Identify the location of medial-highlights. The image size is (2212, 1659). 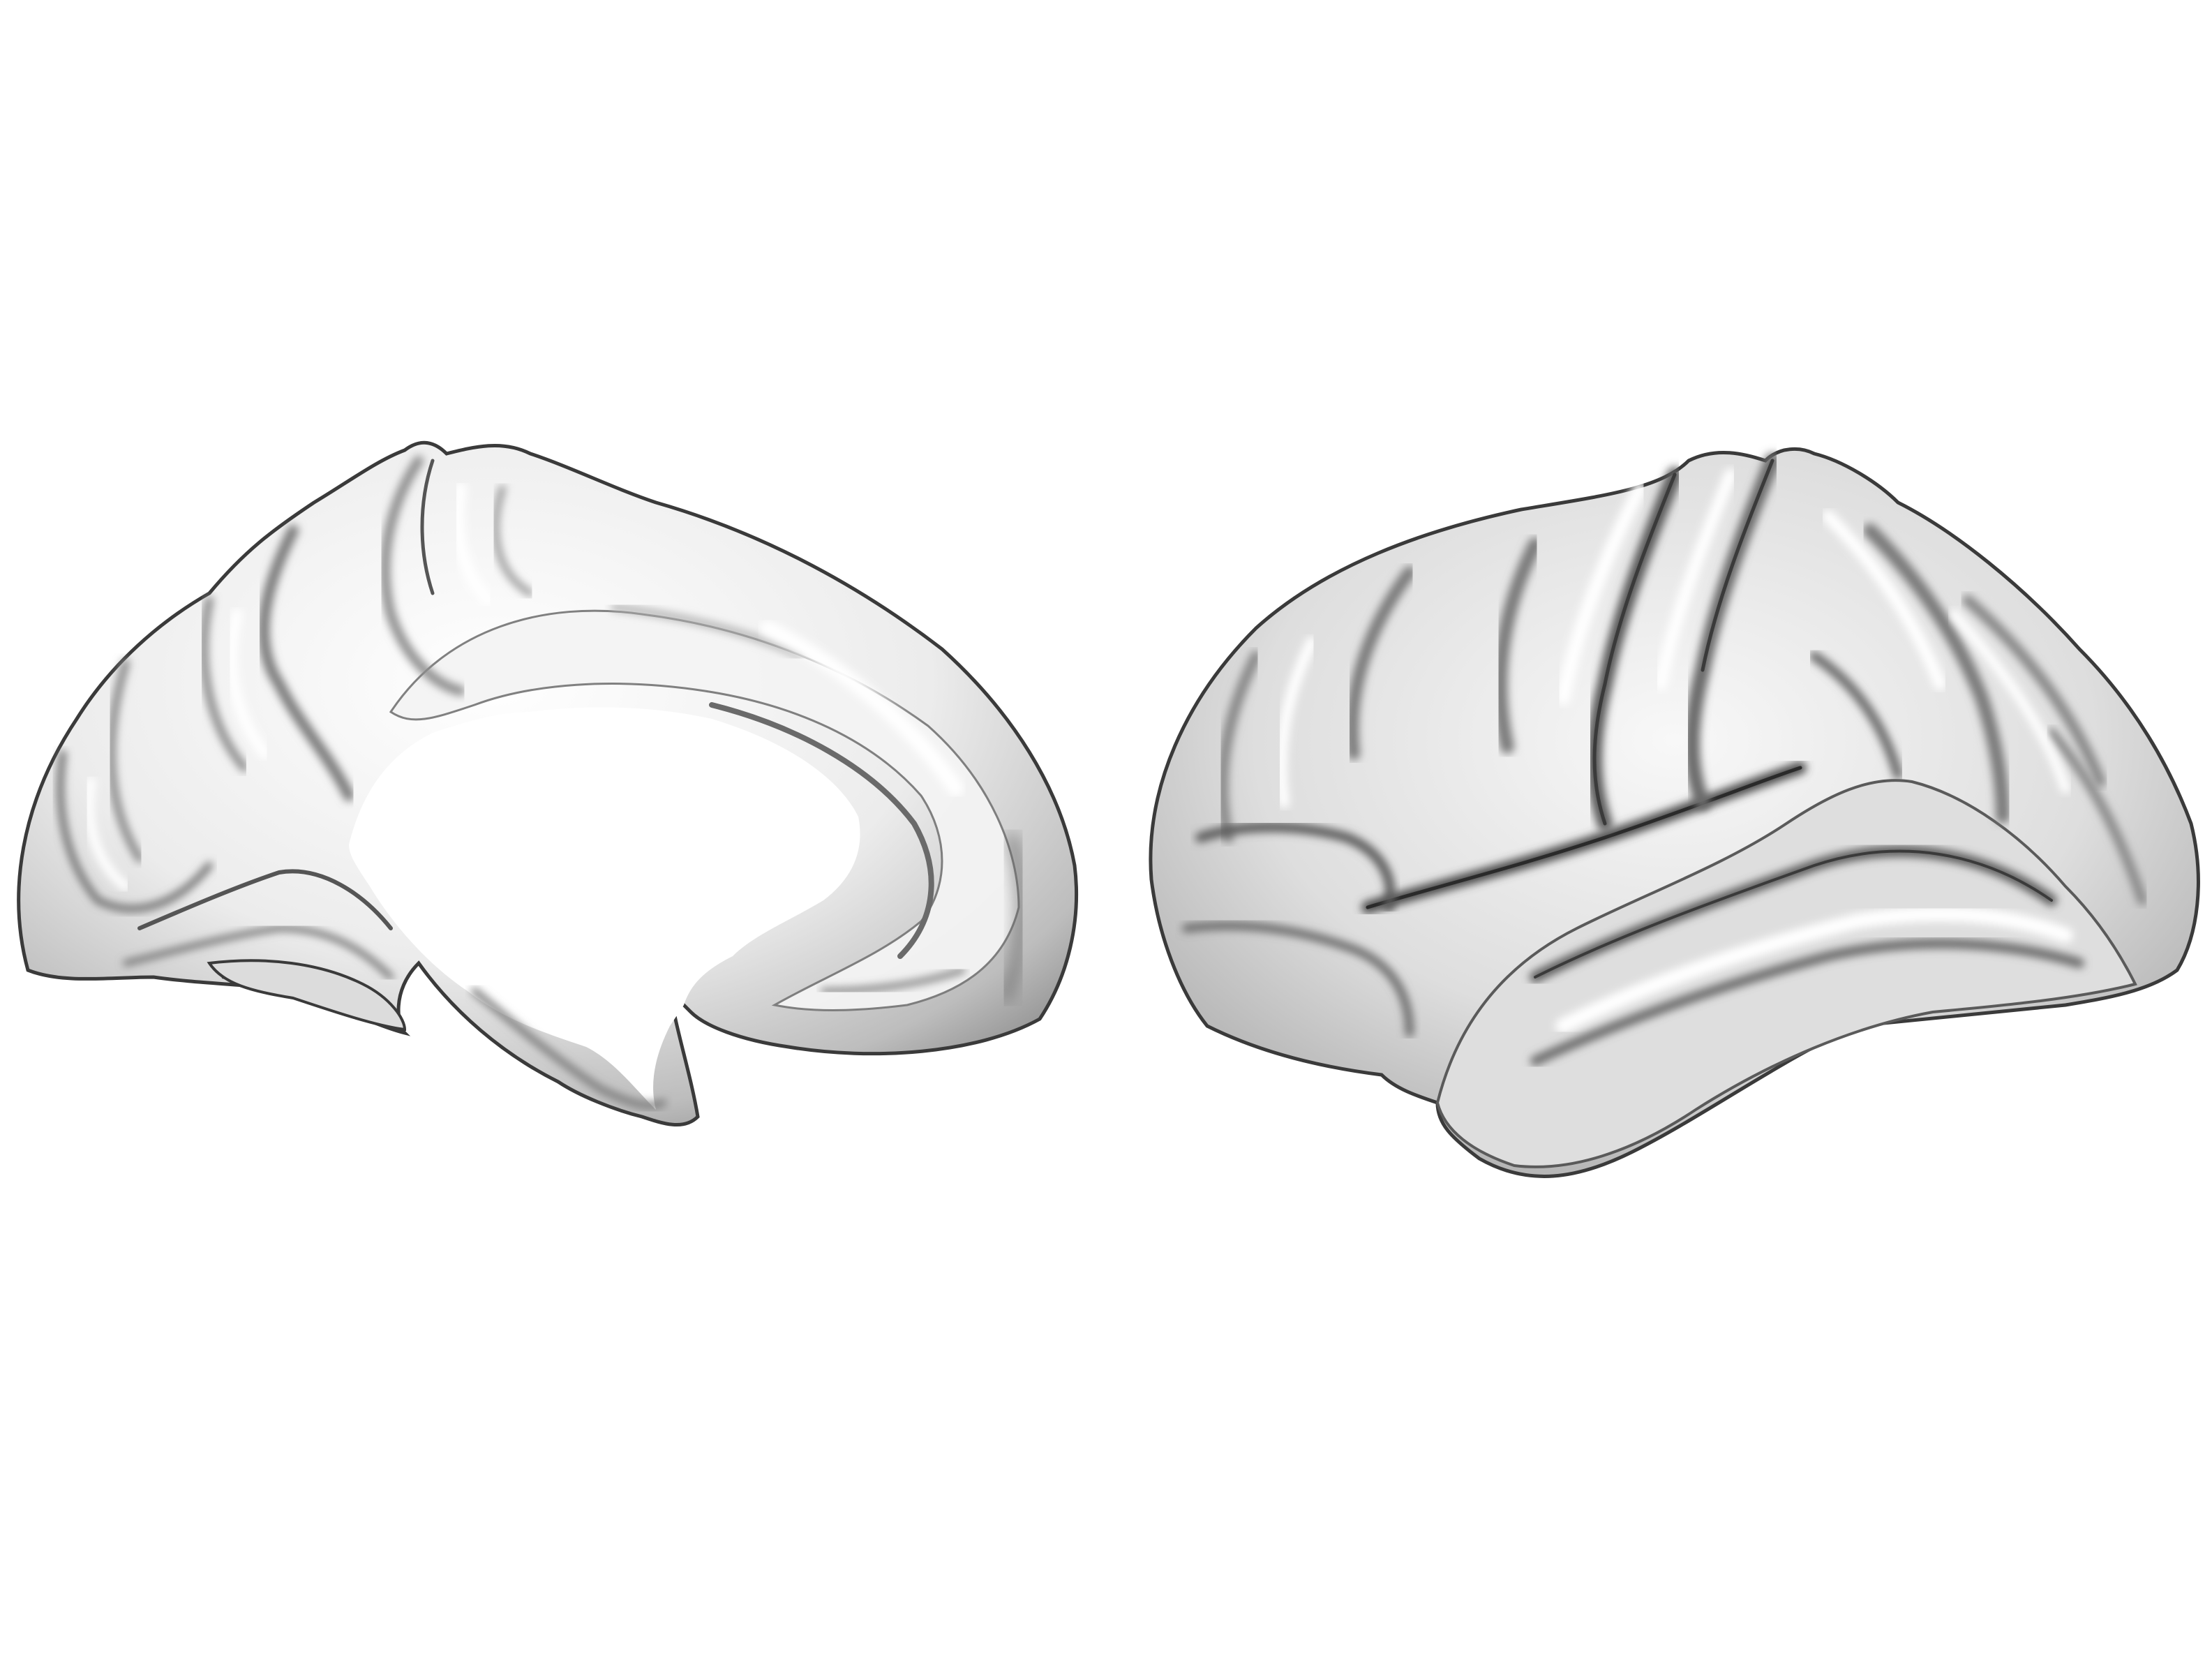
(524, 686).